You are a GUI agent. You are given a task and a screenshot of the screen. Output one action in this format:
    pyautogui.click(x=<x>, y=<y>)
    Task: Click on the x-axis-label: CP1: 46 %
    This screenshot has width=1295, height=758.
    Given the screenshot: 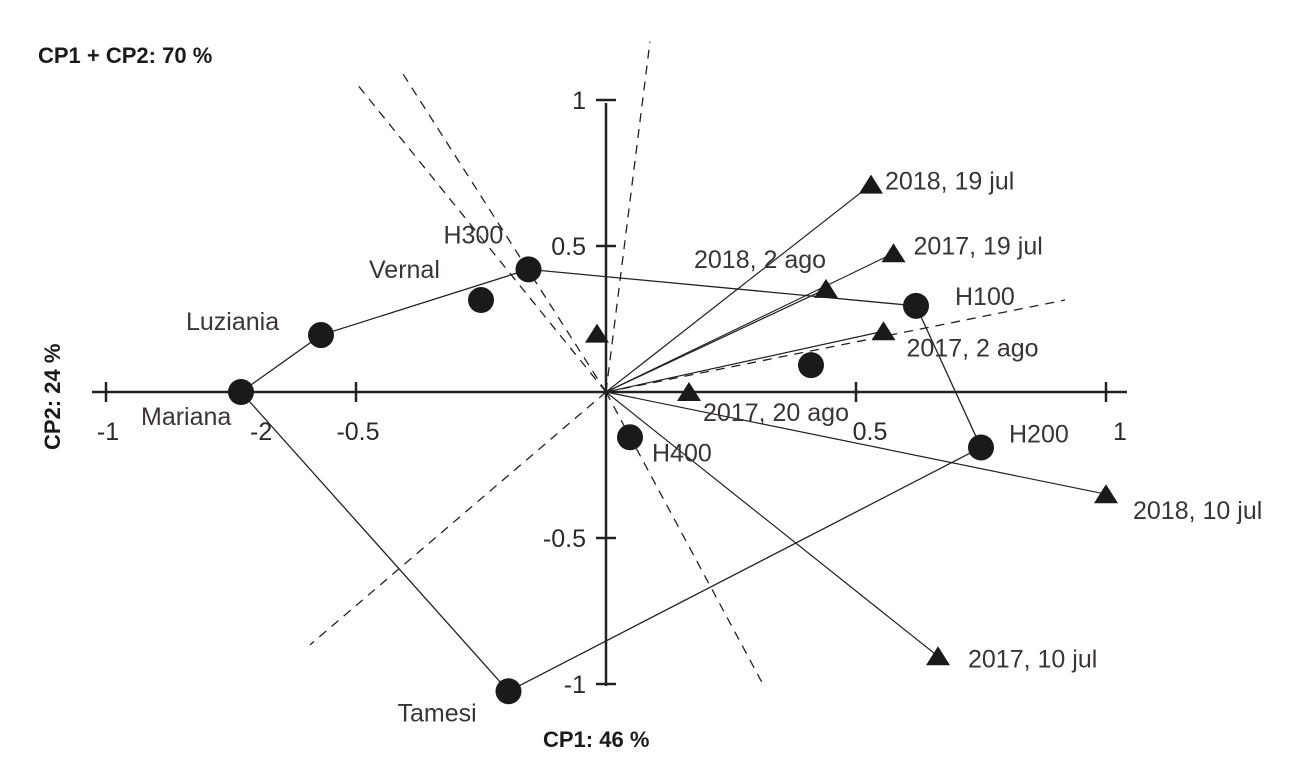 What is the action you would take?
    pyautogui.click(x=596, y=739)
    